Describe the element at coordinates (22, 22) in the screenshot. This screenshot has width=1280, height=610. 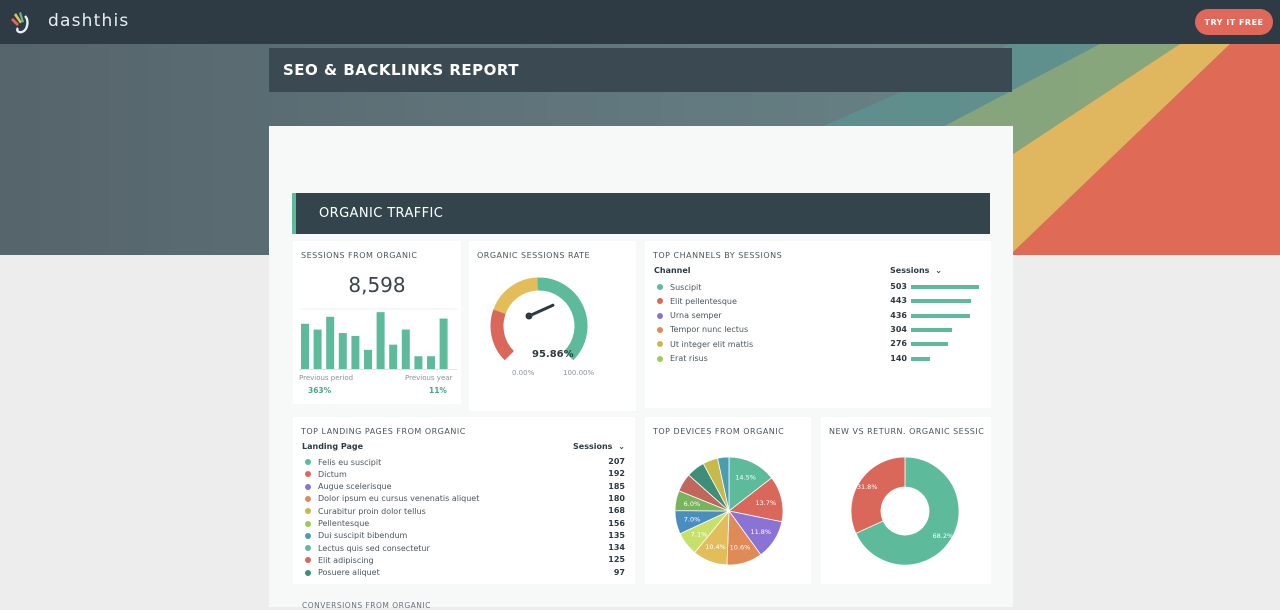
I see `dashthis-logo-icon` at that location.